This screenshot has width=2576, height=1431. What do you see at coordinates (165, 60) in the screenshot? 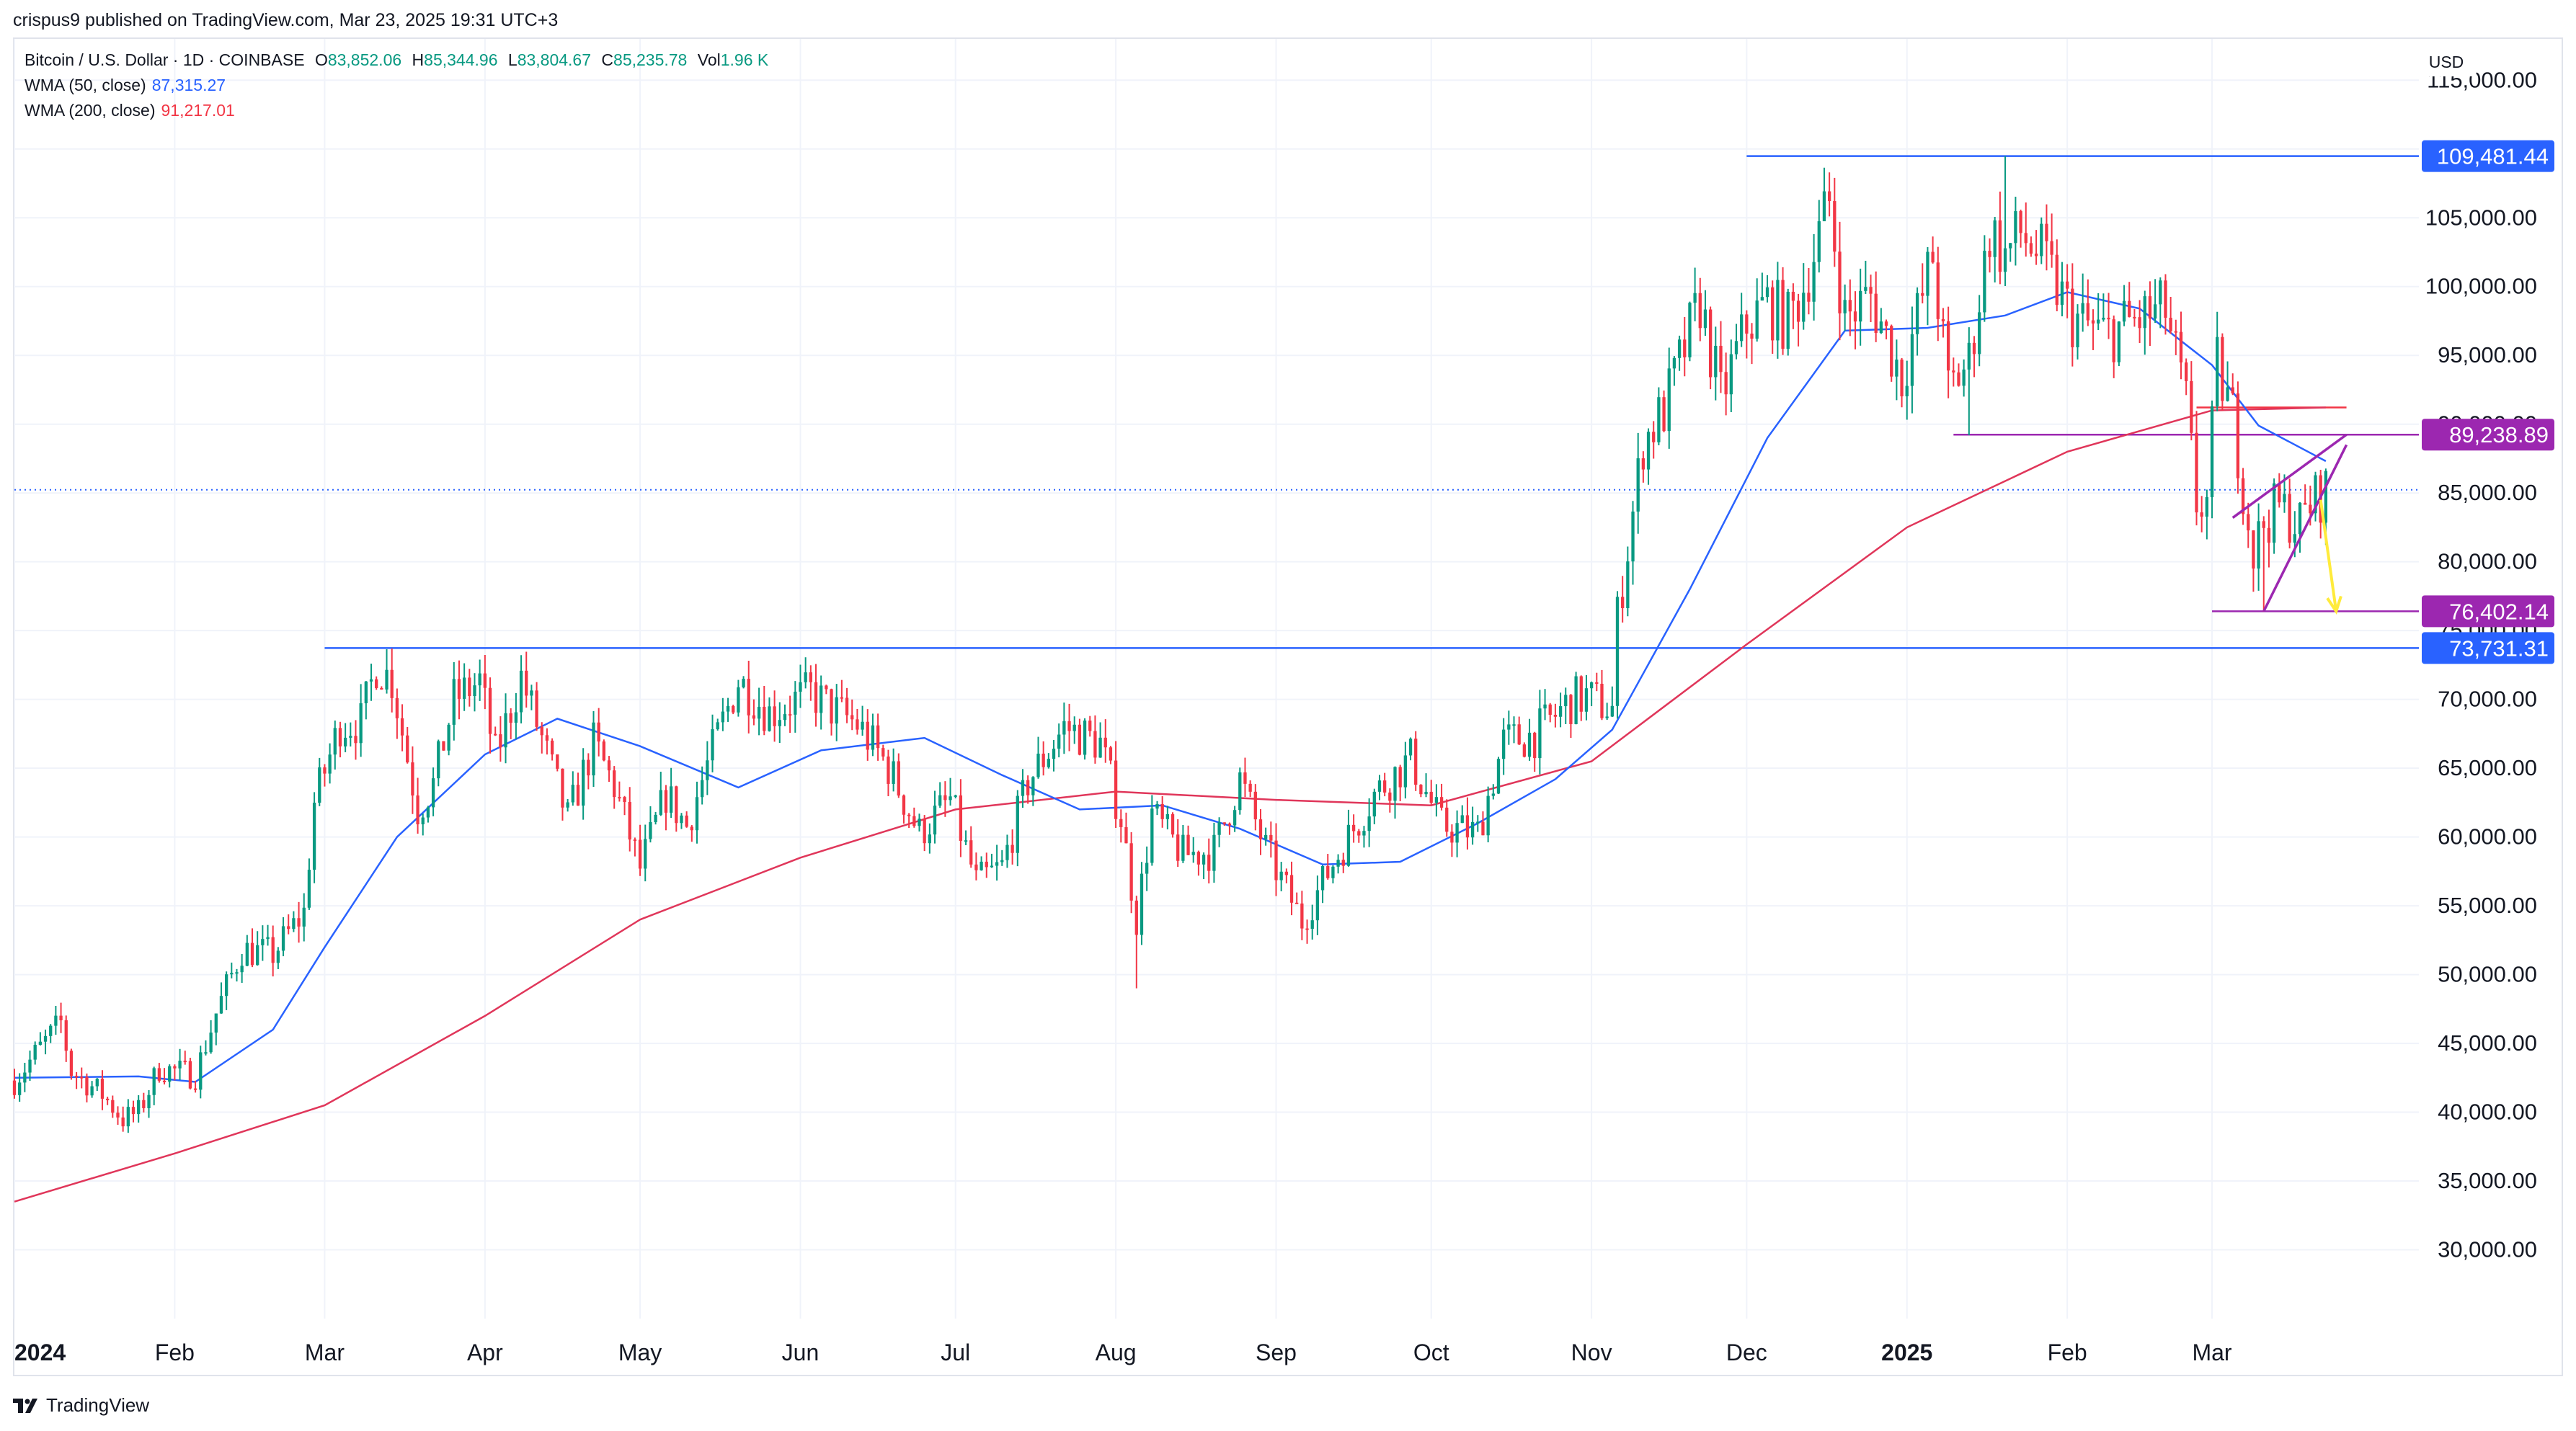
I see `symbol-title: Bitcoin / U.S. Dollar · 1D · COINBASE` at bounding box center [165, 60].